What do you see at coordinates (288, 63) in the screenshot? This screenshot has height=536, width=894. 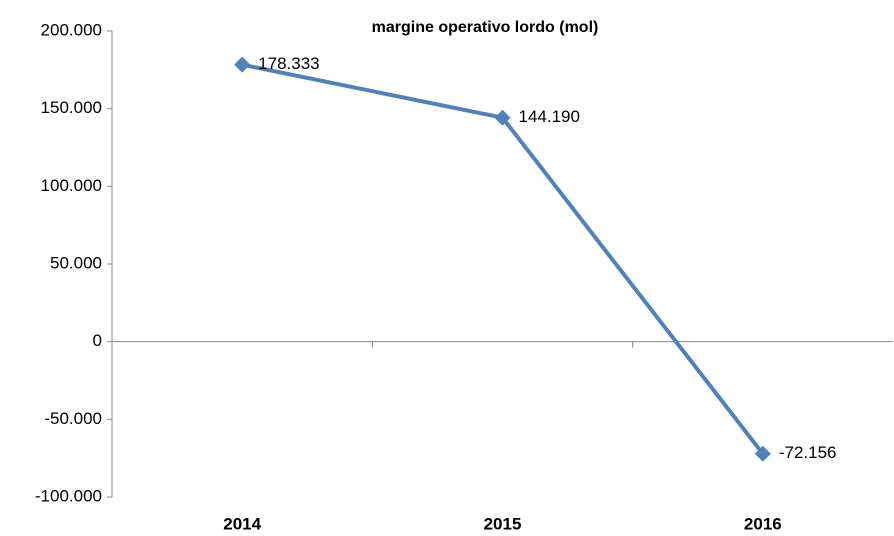 I see `data-label: 178.333` at bounding box center [288, 63].